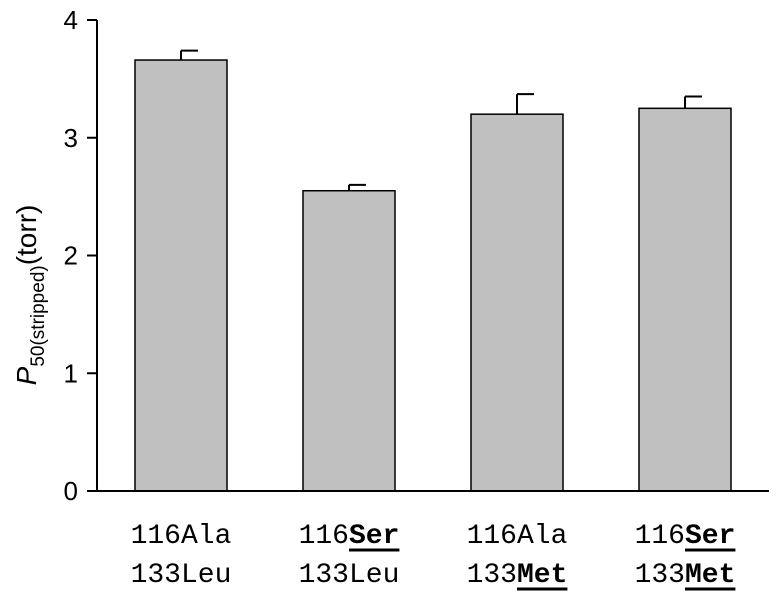 The height and width of the screenshot is (607, 778). What do you see at coordinates (26, 235) in the screenshot?
I see `y-axis-label-suffix: (torr)` at bounding box center [26, 235].